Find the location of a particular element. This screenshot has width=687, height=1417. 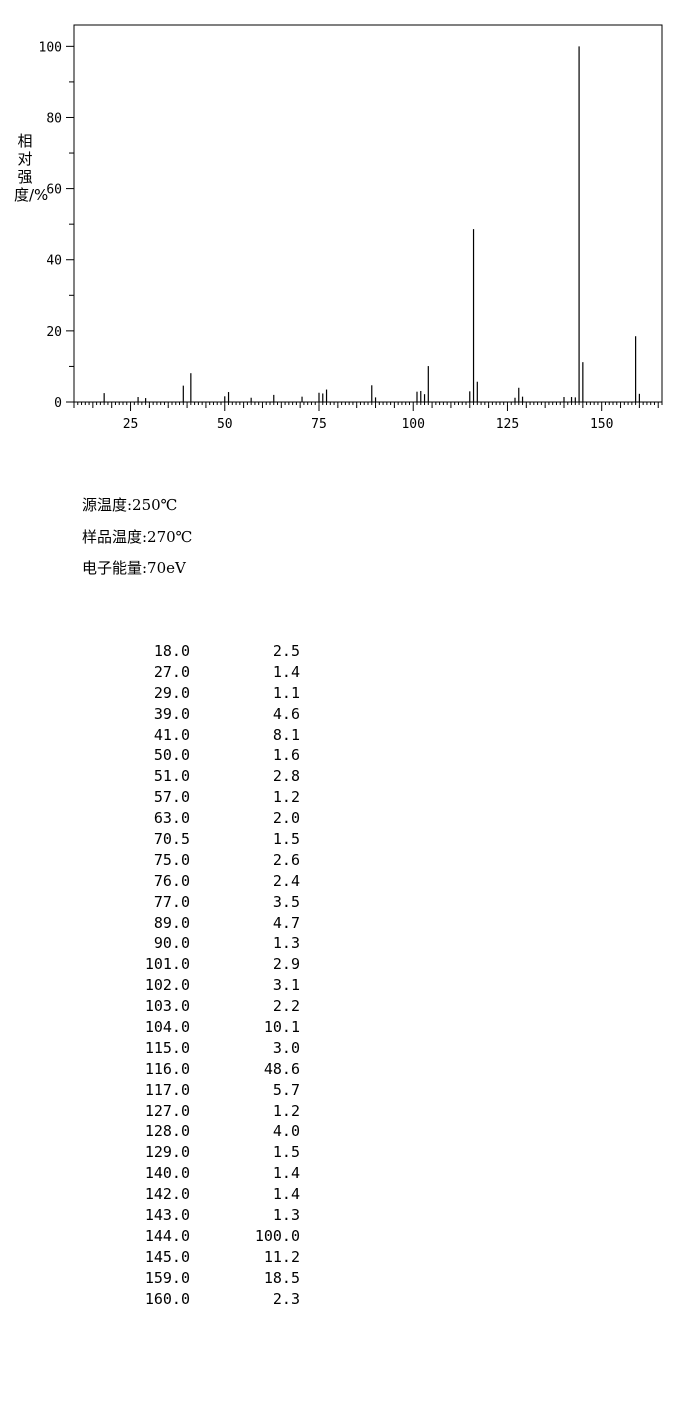

peak-mz: 77.0 is located at coordinates (171, 901).